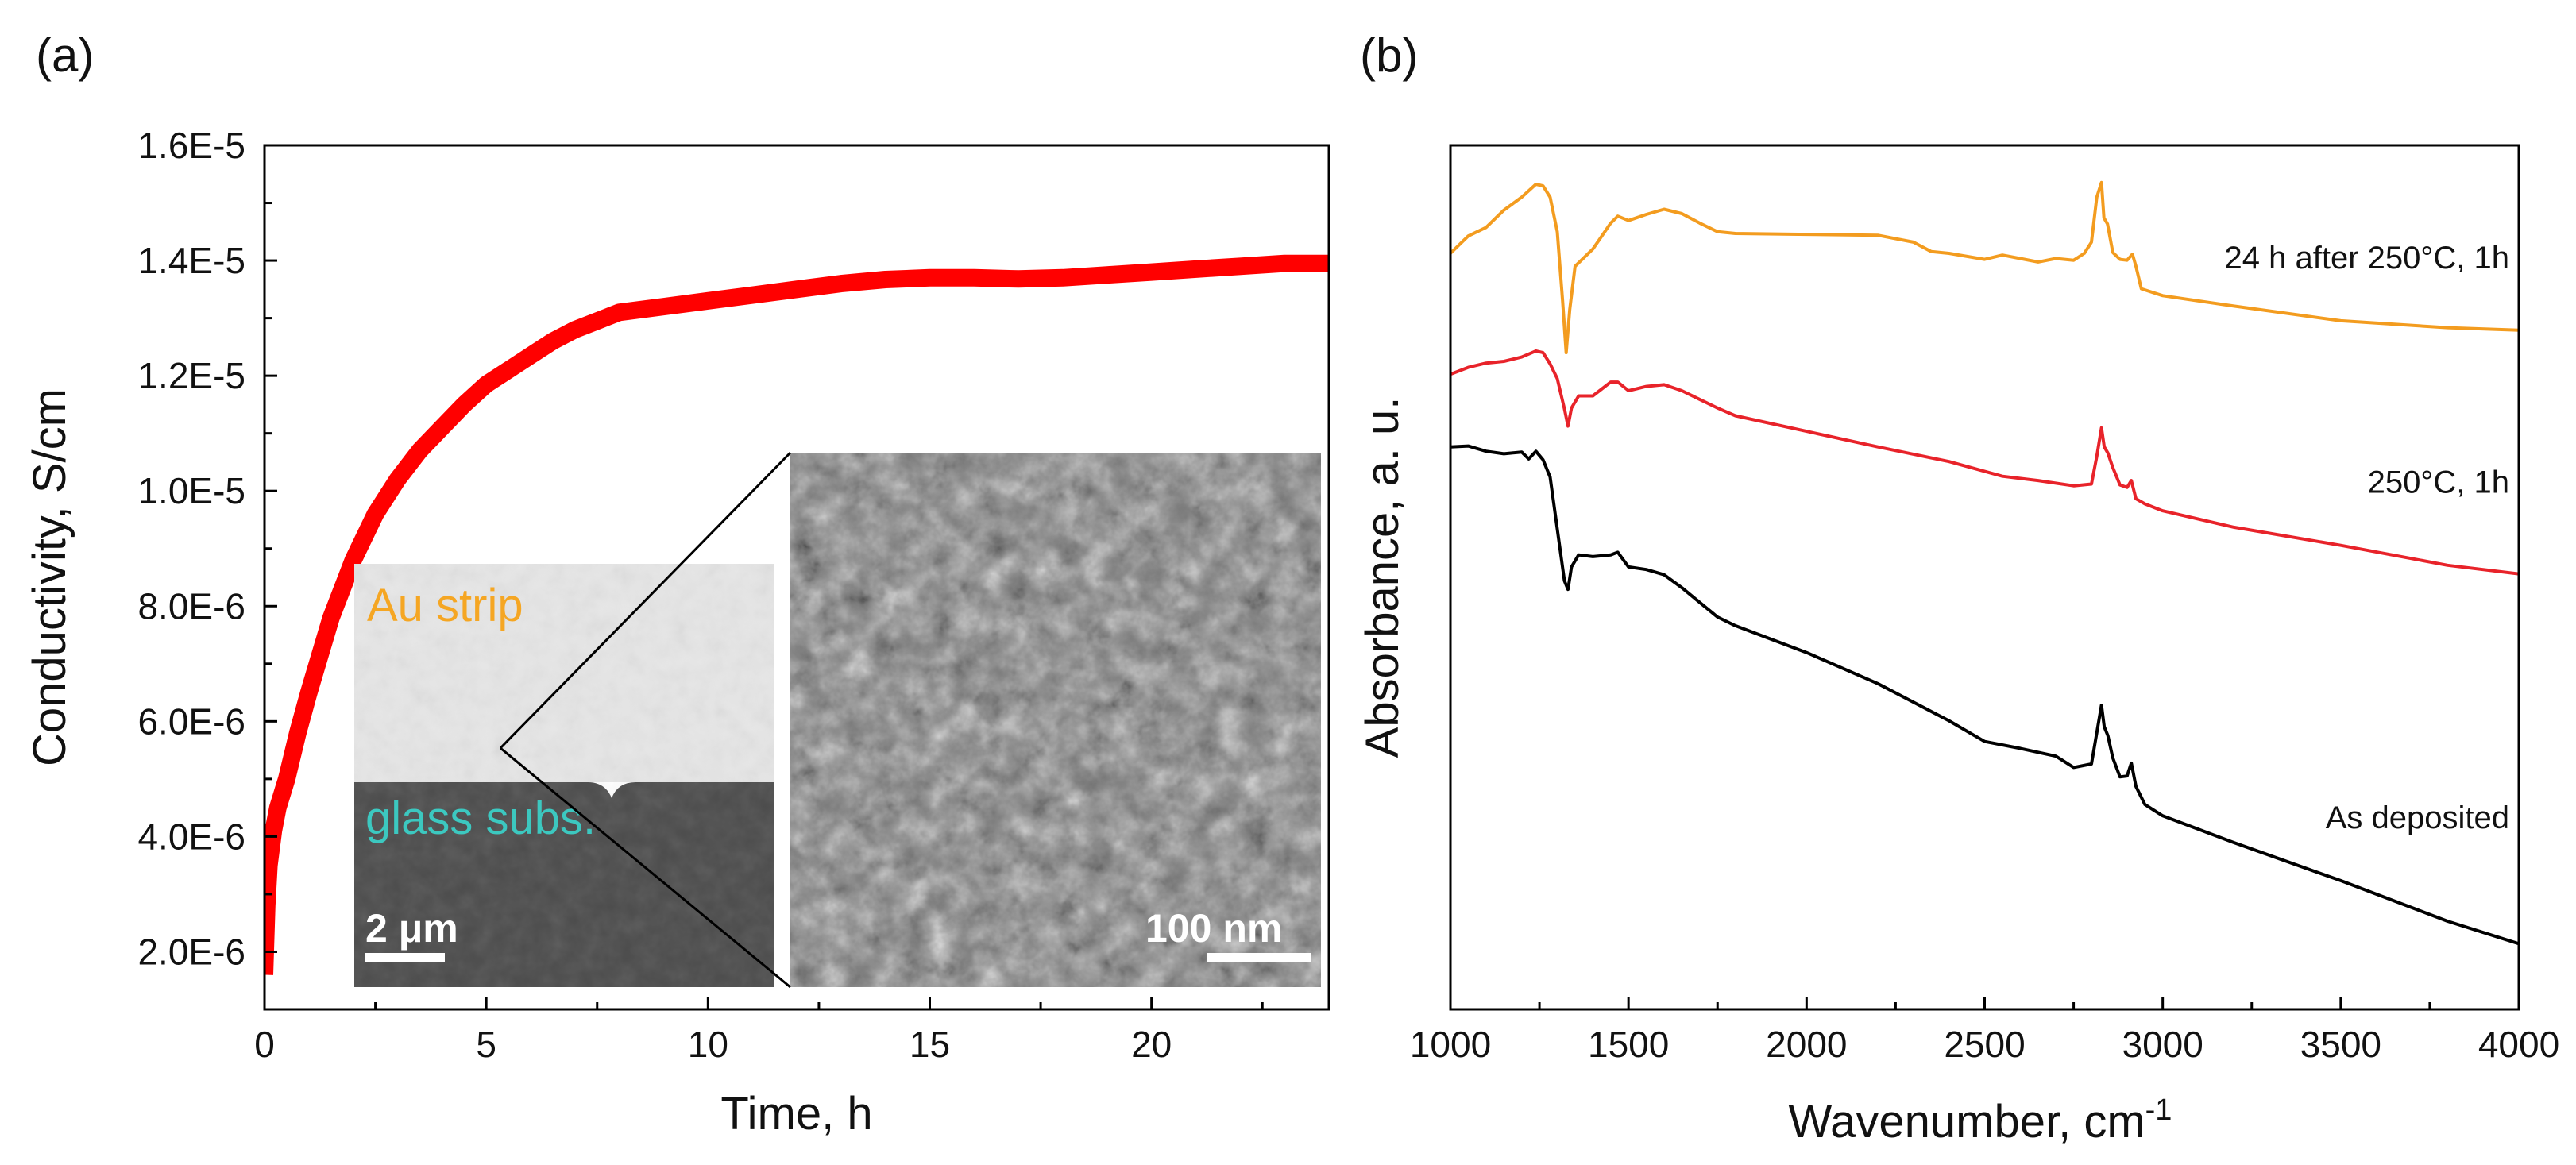 The image size is (2576, 1165). What do you see at coordinates (645, 600) in the screenshot?
I see `zoom-line-top` at bounding box center [645, 600].